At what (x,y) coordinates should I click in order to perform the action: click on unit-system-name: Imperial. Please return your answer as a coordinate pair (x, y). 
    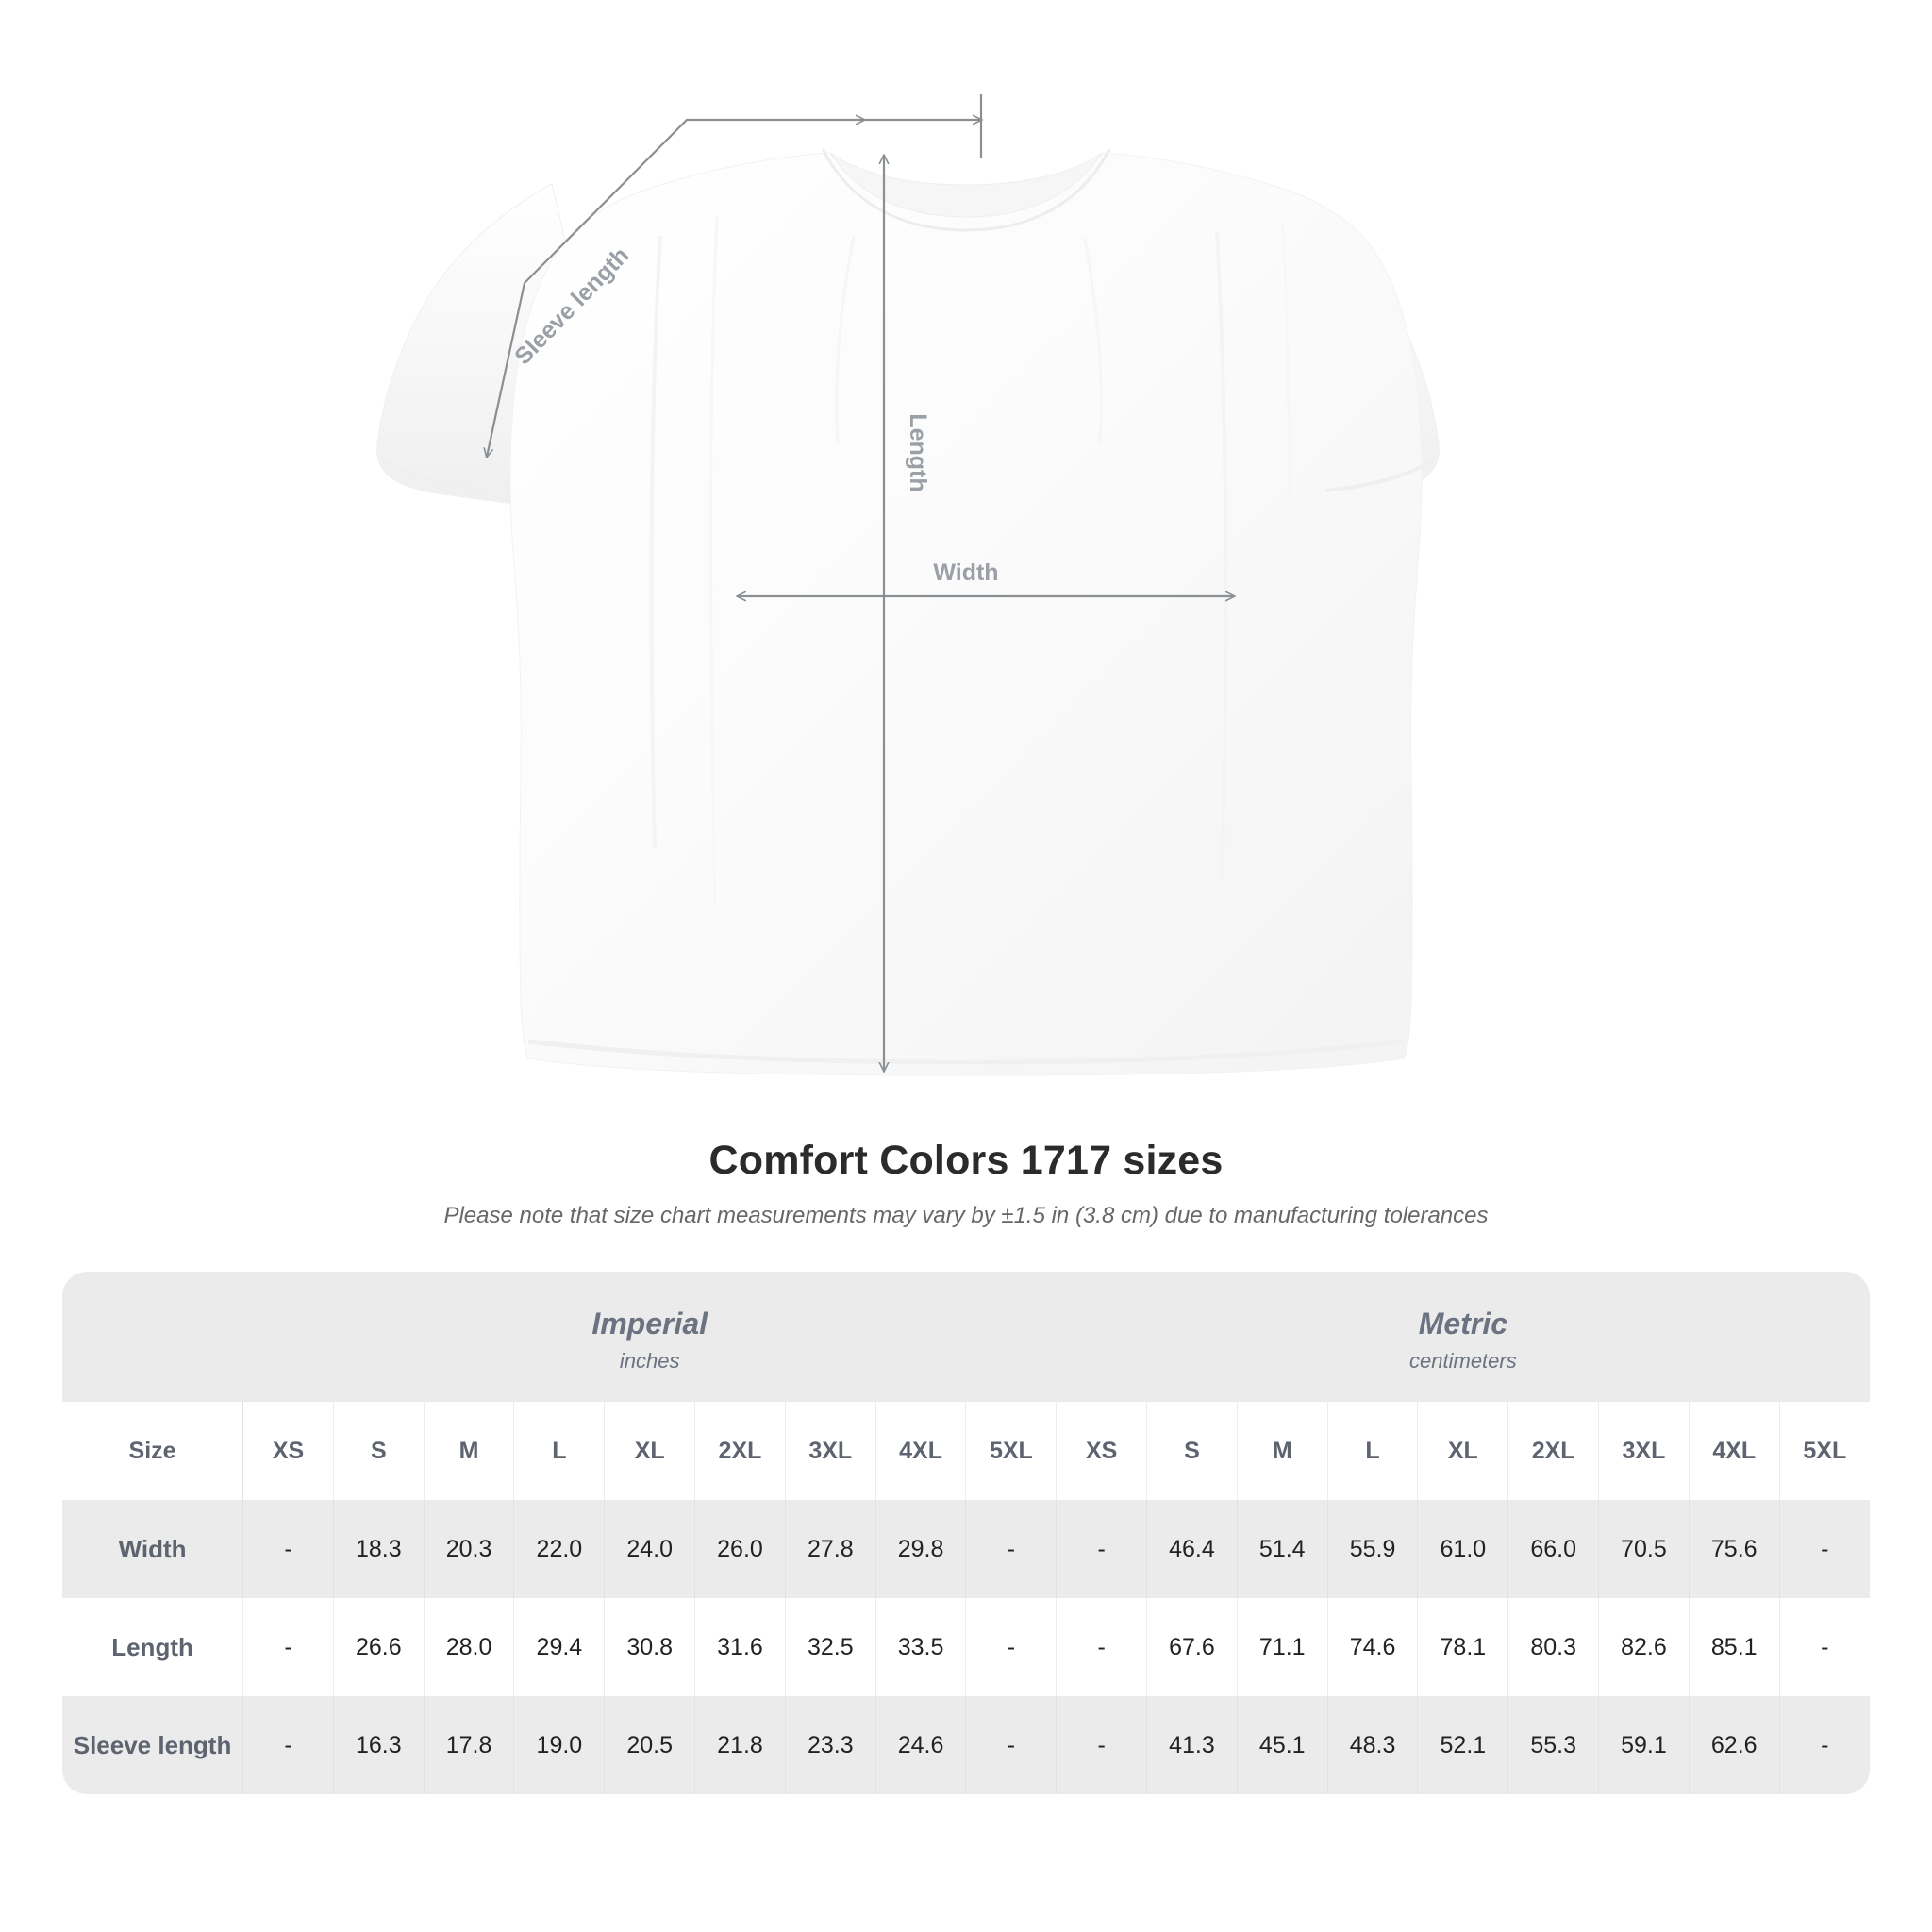
    Looking at the image, I should click on (649, 1324).